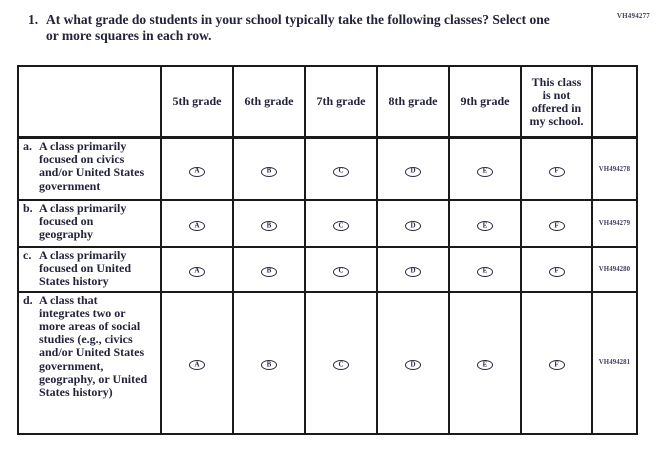  Describe the element at coordinates (485, 102) in the screenshot. I see `header-9th-grade: 9th grade` at that location.